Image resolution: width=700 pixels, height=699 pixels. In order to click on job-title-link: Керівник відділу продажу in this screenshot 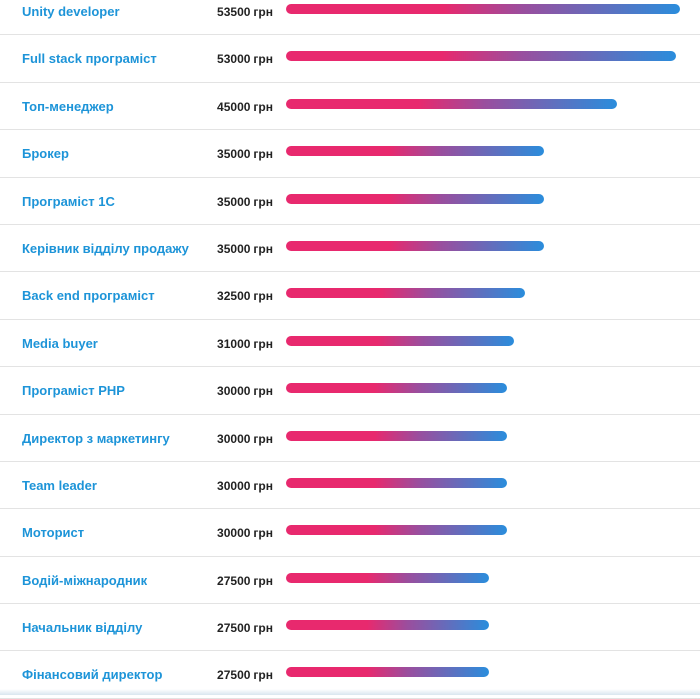, I will do `click(105, 248)`.